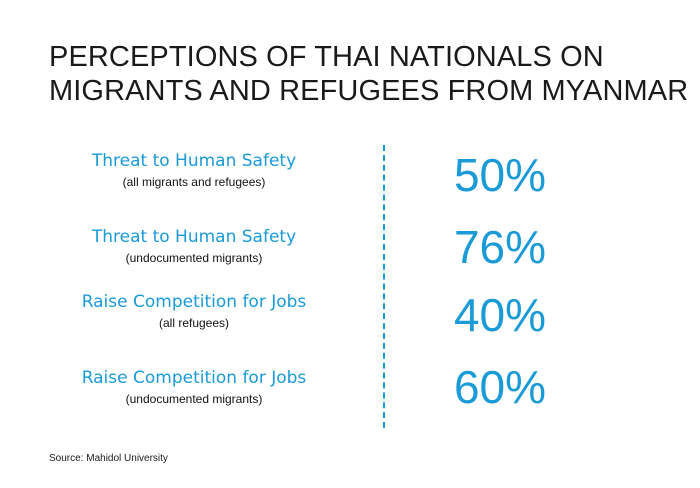  Describe the element at coordinates (500, 315) in the screenshot. I see `stat-value: 40%` at that location.